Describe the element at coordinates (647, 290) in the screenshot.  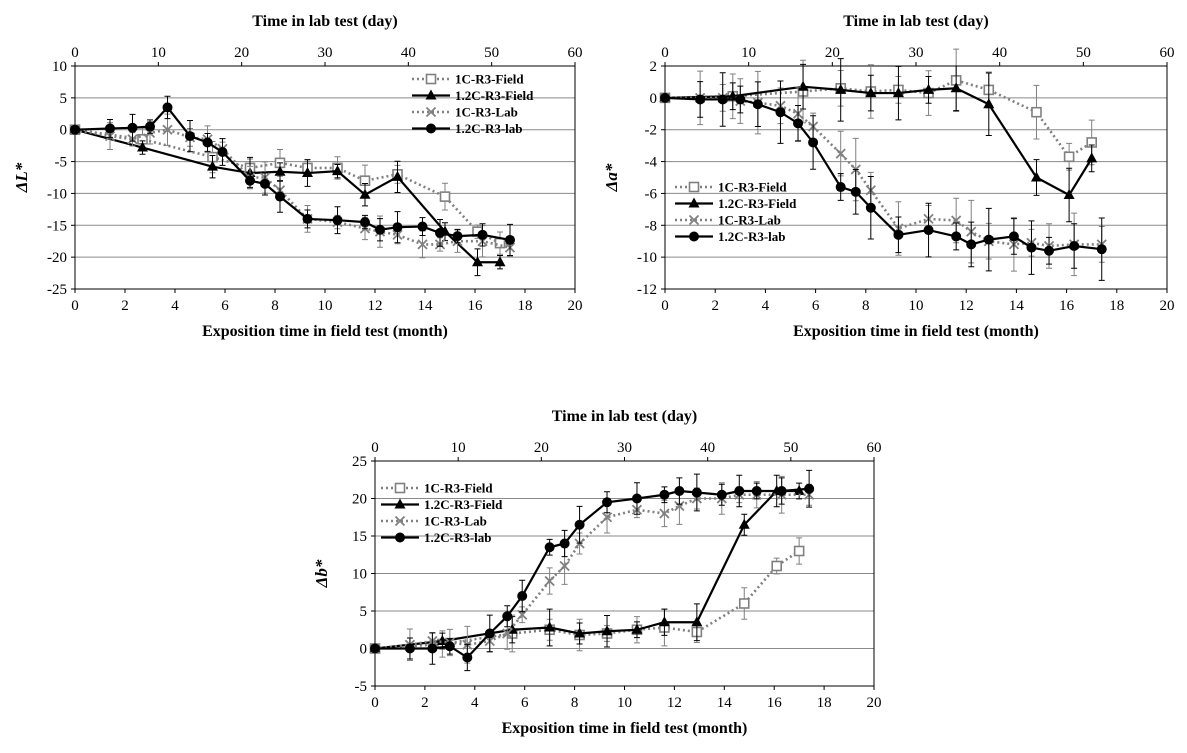
I see `y-tick-label: -12` at that location.